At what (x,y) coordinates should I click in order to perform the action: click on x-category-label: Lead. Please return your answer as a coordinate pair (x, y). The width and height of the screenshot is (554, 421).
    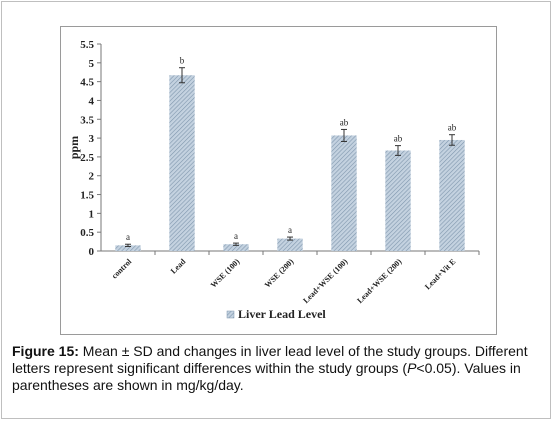
    Looking at the image, I should click on (178, 266).